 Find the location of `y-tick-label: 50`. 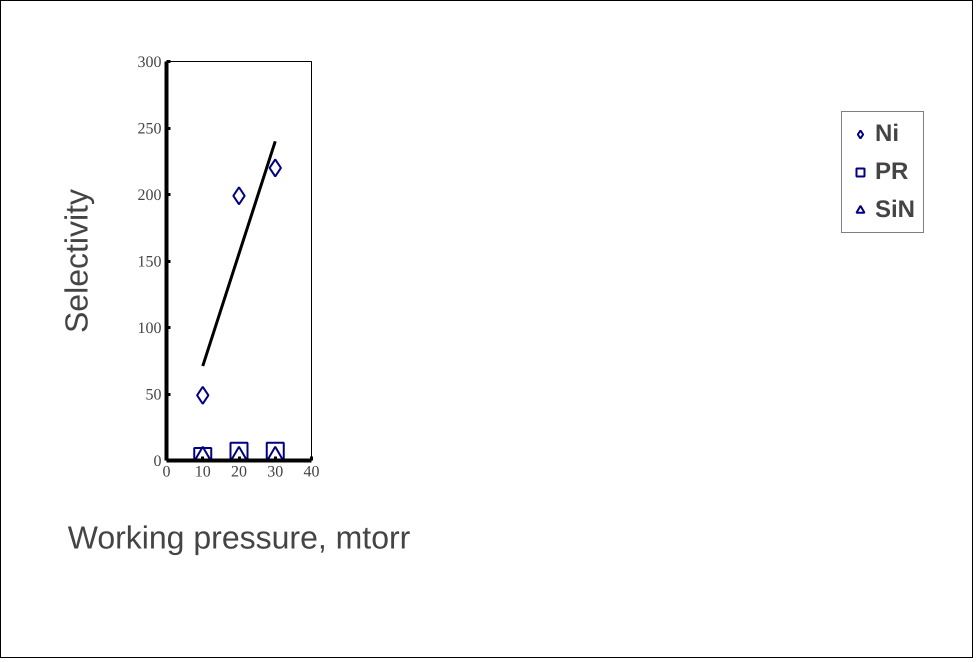

y-tick-label: 50 is located at coordinates (154, 395).